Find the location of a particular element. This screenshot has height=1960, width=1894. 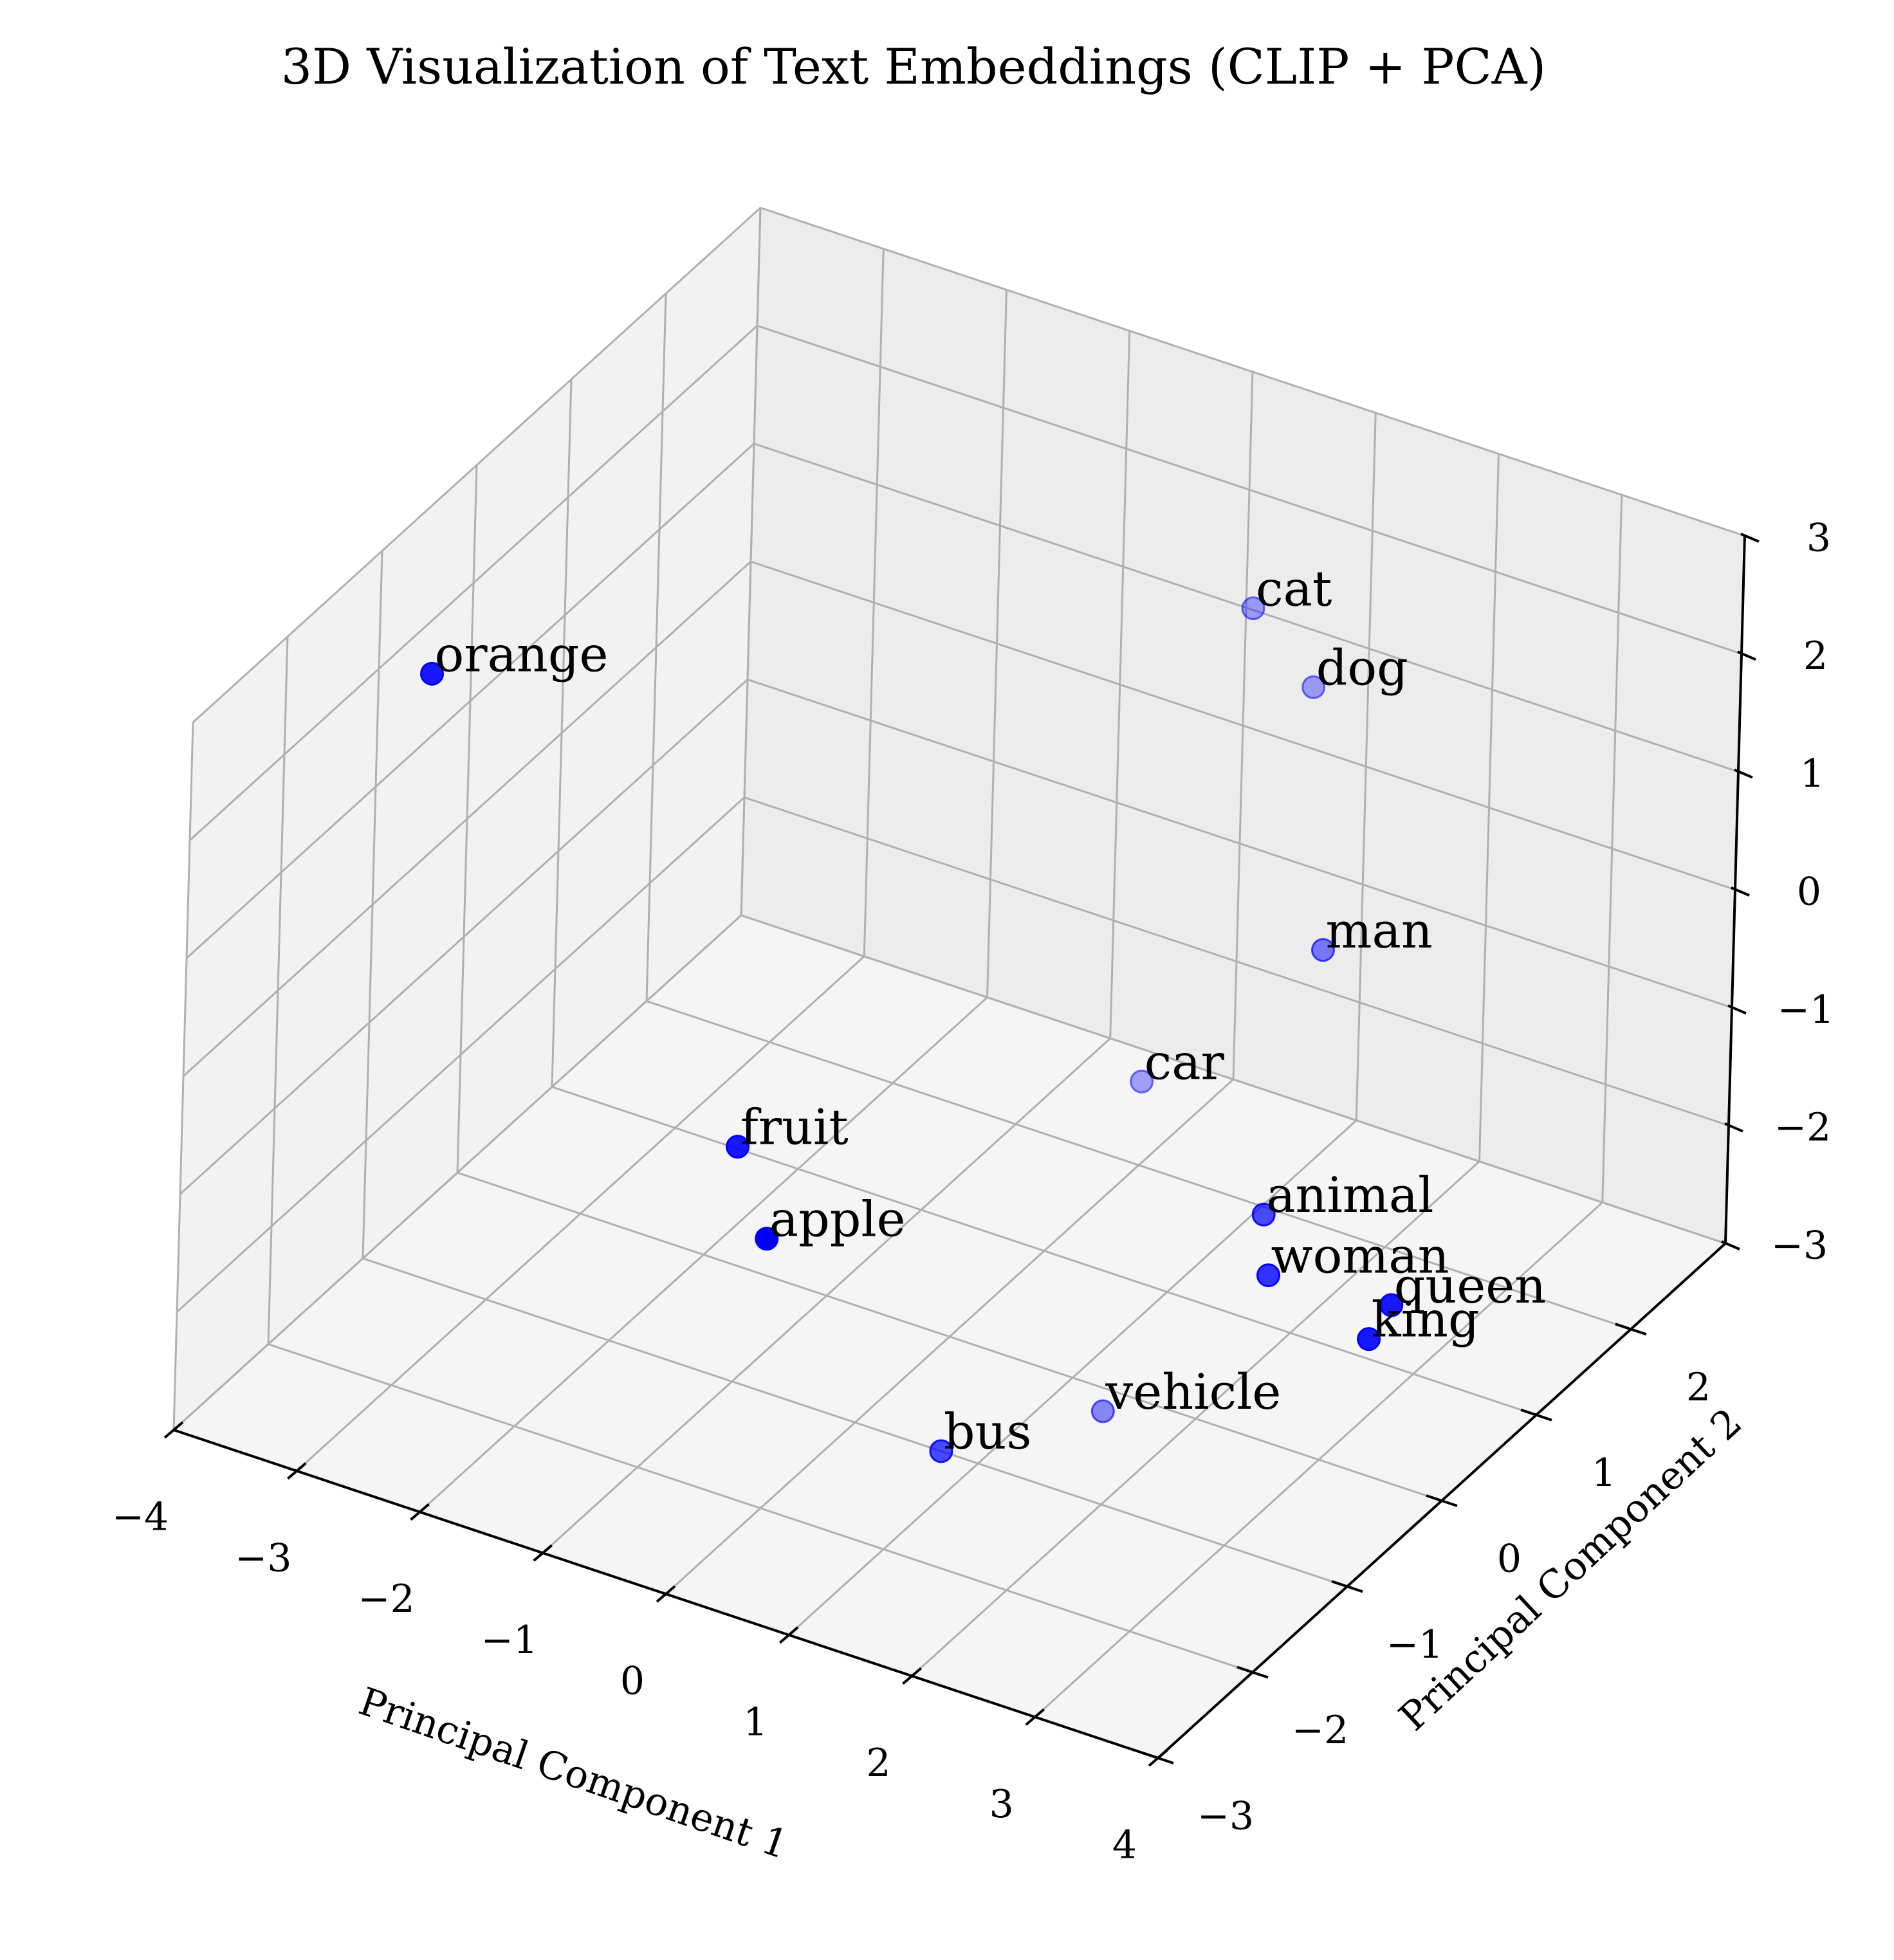

x-tick-label: 4 is located at coordinates (1124, 1845).